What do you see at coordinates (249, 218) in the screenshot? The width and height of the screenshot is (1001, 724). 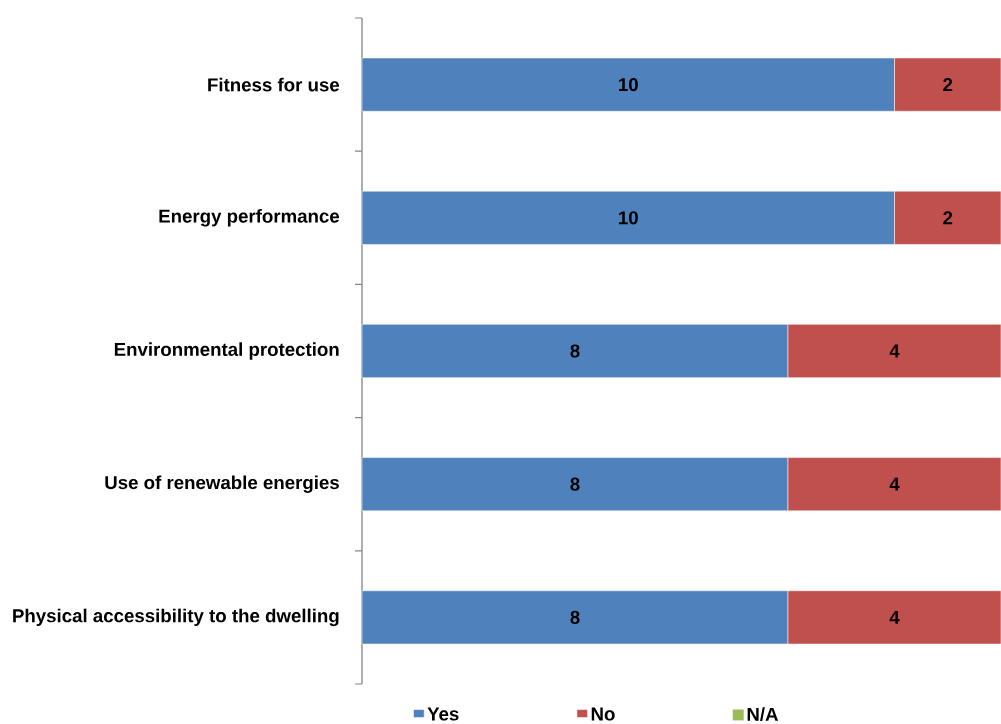 I see `y-tick-label: Energy performance` at bounding box center [249, 218].